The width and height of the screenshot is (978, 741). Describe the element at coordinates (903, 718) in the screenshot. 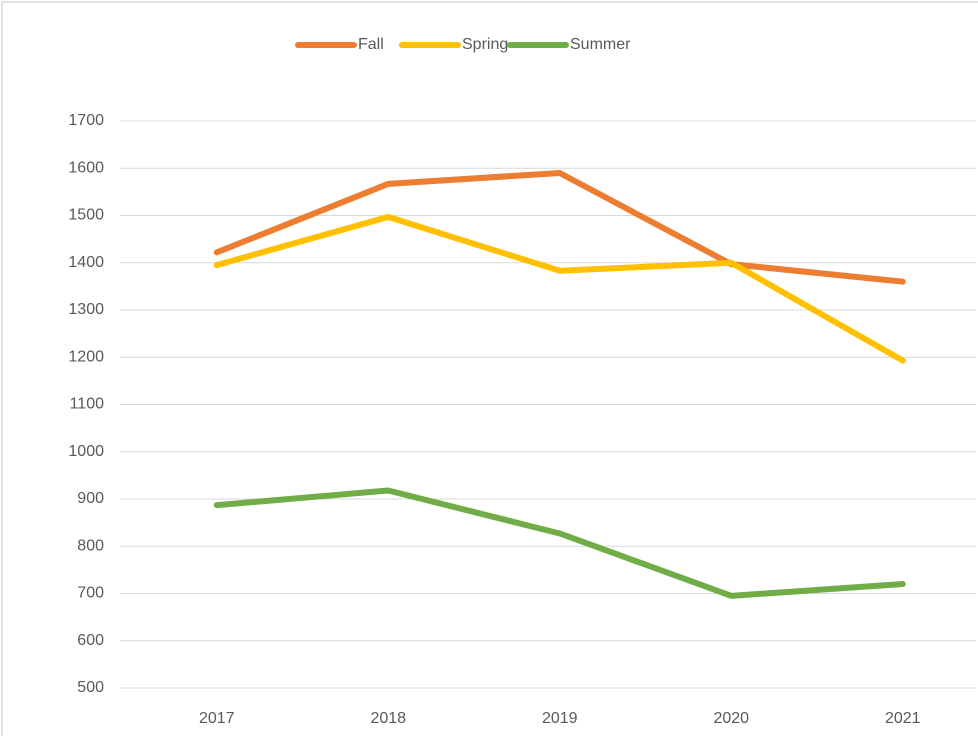

I see `x-tick-label: 2021` at that location.